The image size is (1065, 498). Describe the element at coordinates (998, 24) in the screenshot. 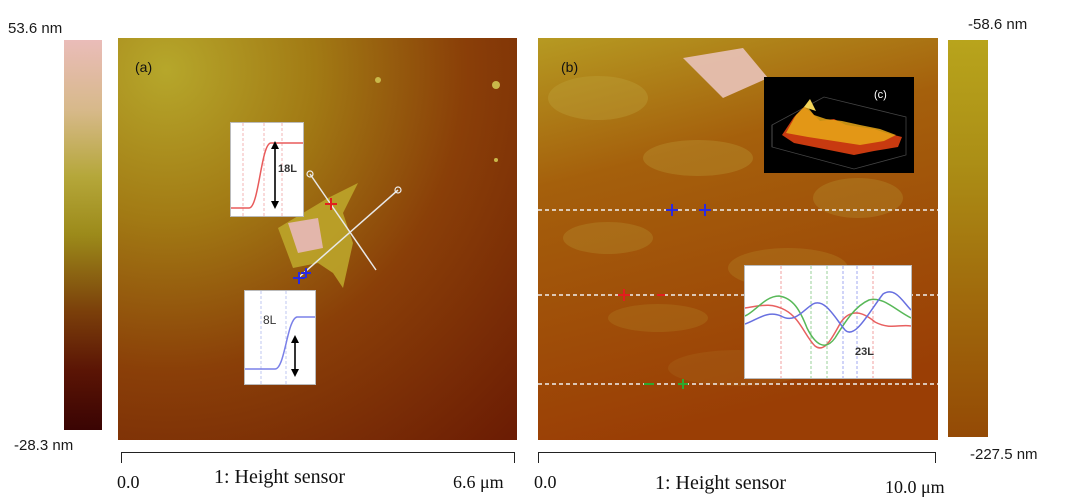

I see `right-colorbar-max-label: -58.6 nm` at that location.